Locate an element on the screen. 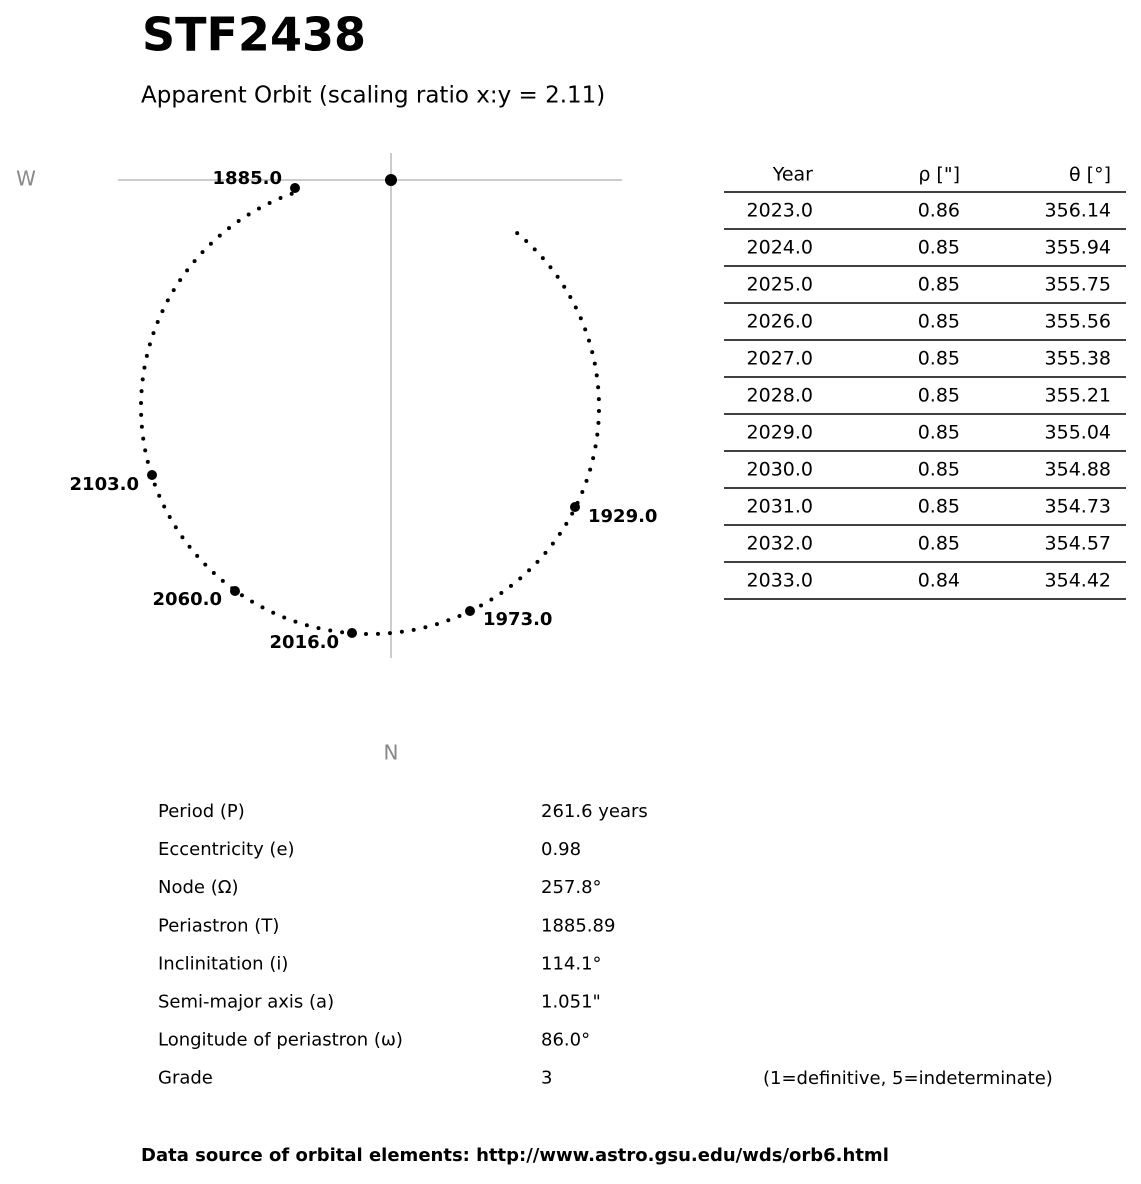 This screenshot has width=1141, height=1184. element-value: 3 is located at coordinates (546, 1078).